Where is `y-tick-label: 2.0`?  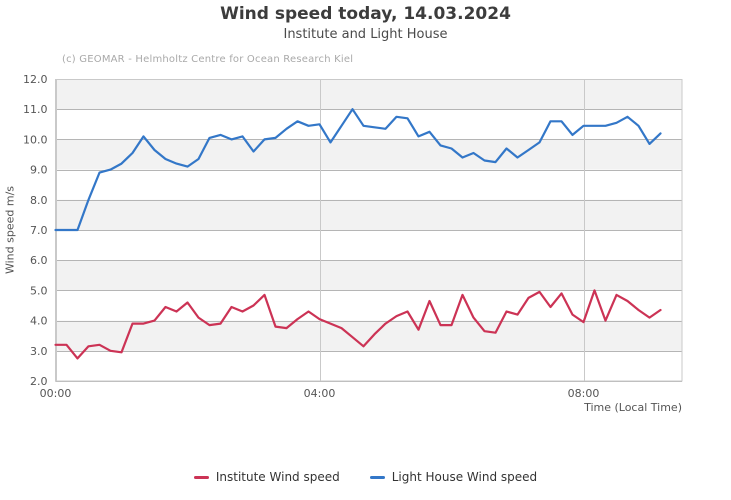 y-tick-label: 2.0 is located at coordinates (39, 381).